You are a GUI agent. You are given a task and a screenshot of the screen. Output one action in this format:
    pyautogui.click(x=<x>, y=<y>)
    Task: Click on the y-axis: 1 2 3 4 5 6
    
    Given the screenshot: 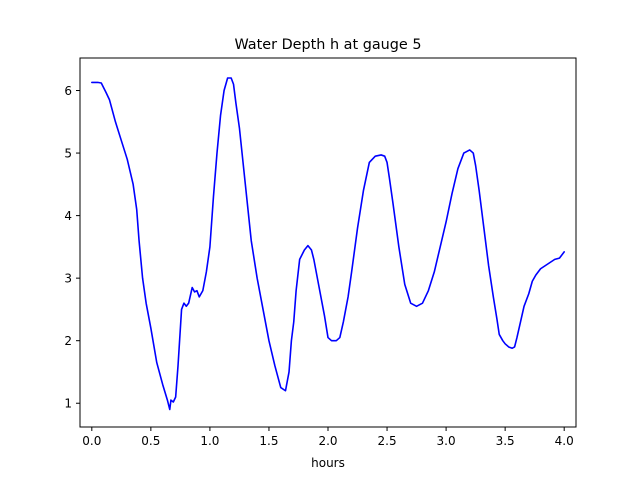 What is the action you would take?
    pyautogui.click(x=72, y=247)
    